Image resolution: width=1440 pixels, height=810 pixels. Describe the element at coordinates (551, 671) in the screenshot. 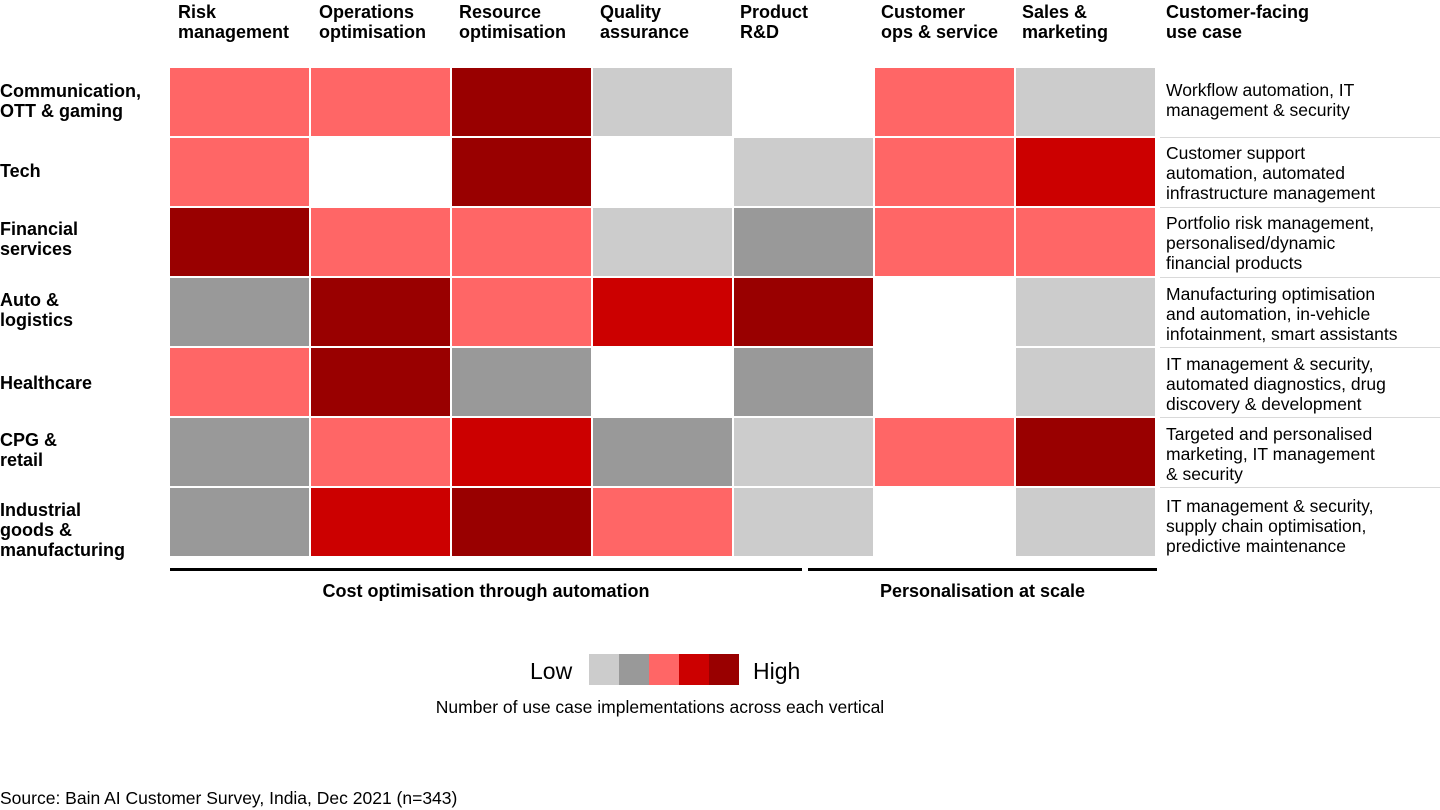

I see `legend-low-label: Low` at that location.